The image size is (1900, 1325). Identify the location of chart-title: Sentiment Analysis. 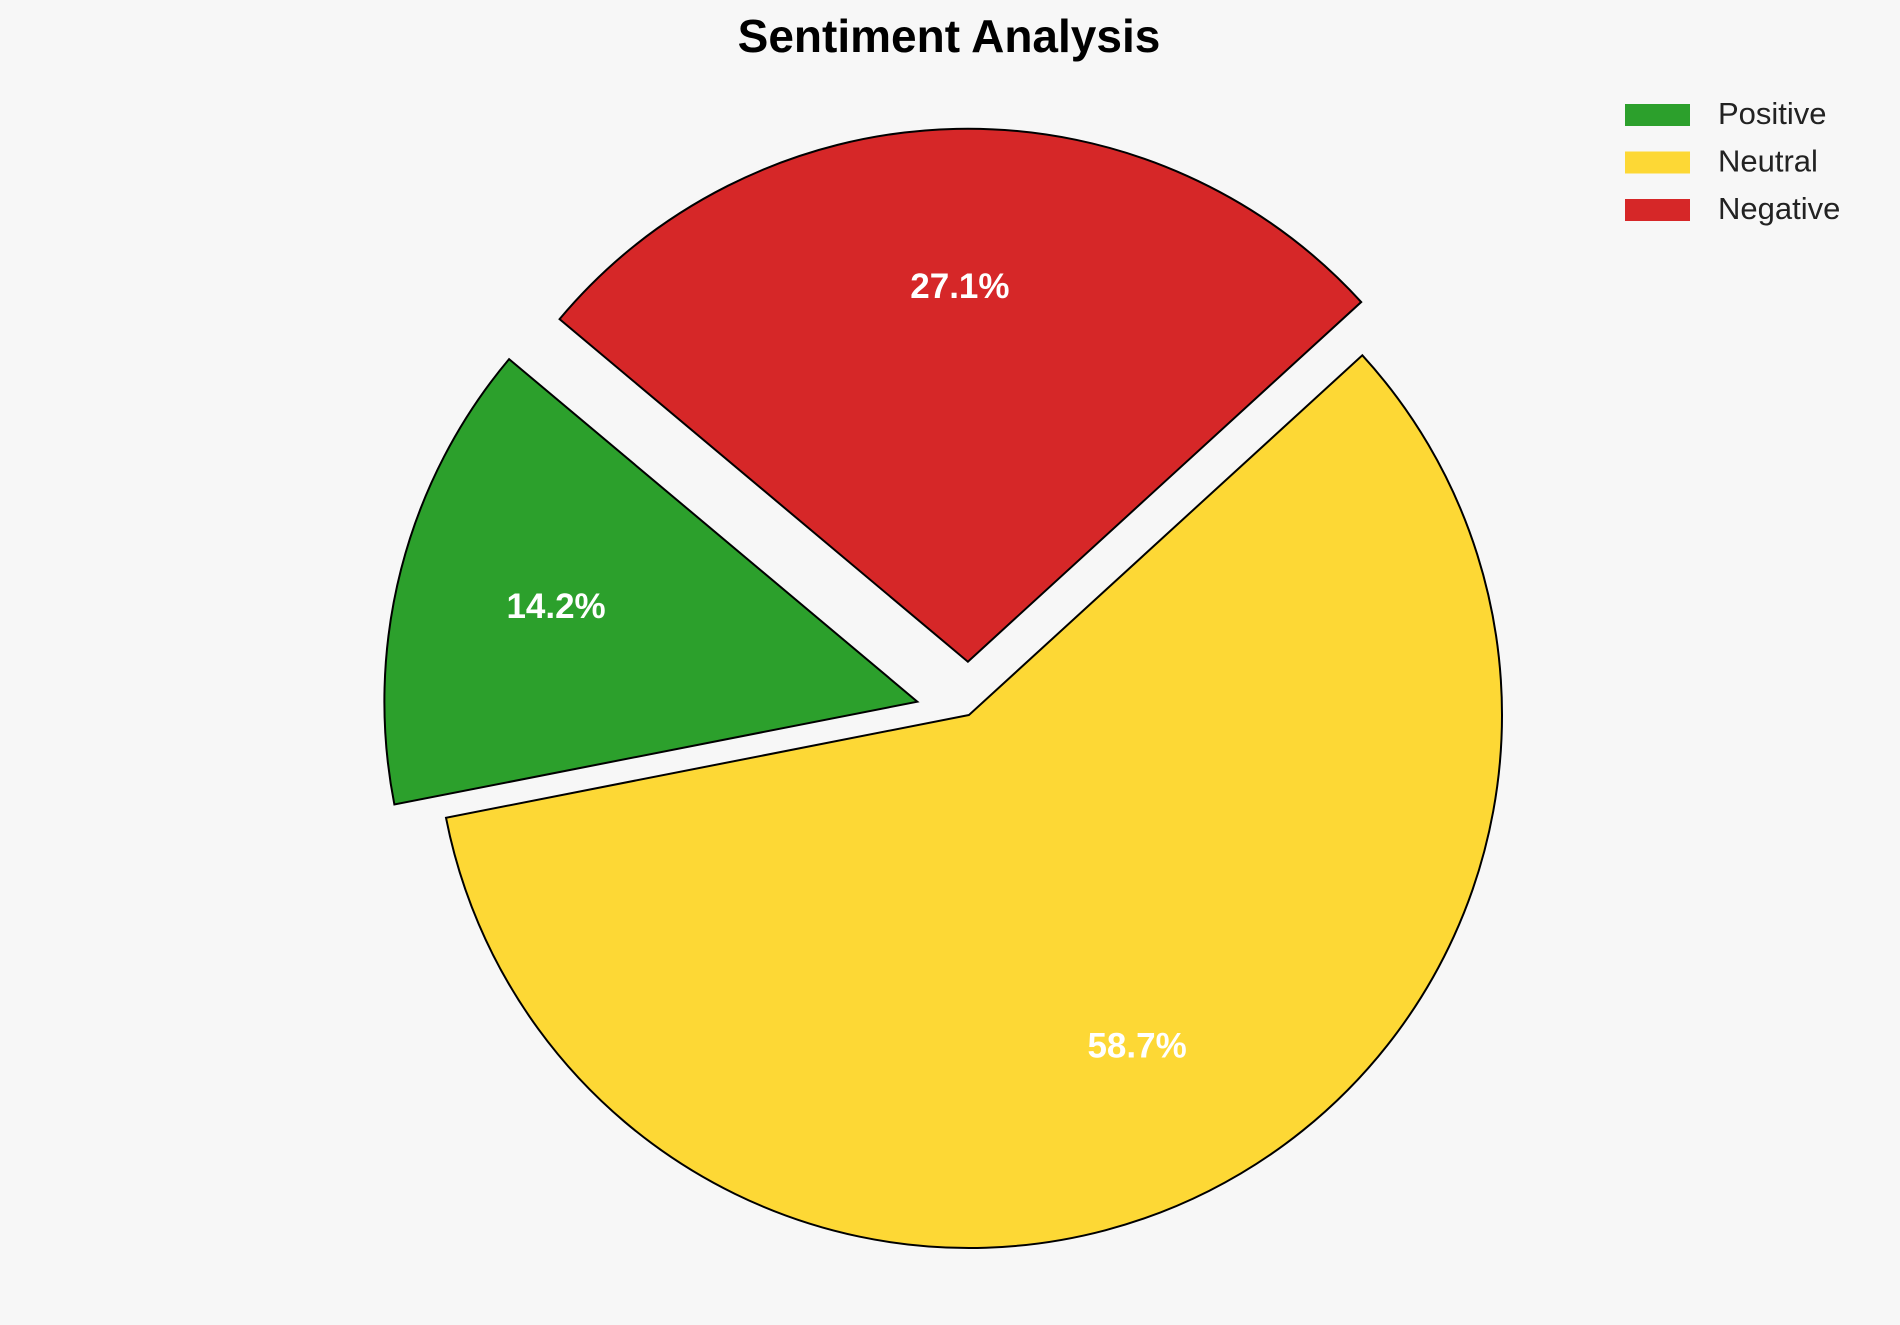
(949, 36).